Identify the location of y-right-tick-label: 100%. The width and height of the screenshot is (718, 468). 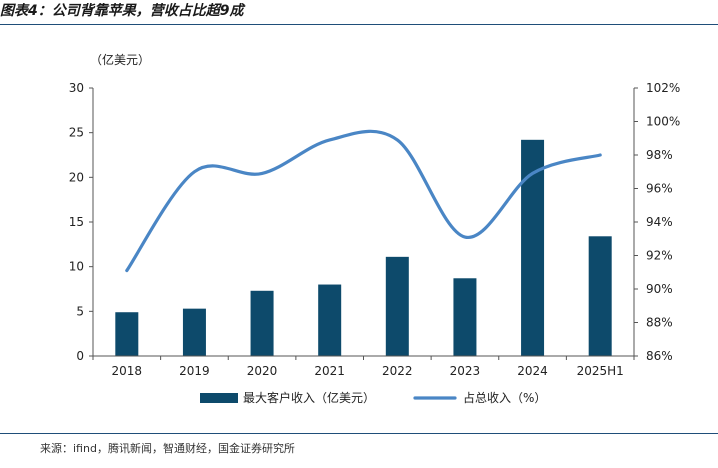
(663, 122).